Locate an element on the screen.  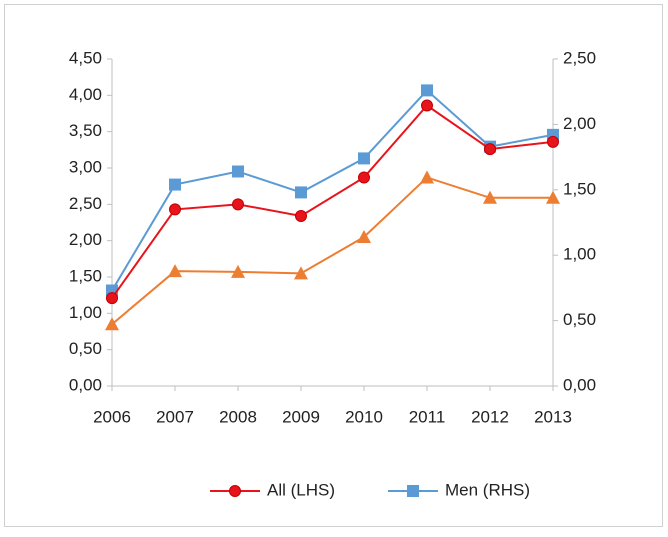
y-tick-label: 2,00 is located at coordinates (85, 239).